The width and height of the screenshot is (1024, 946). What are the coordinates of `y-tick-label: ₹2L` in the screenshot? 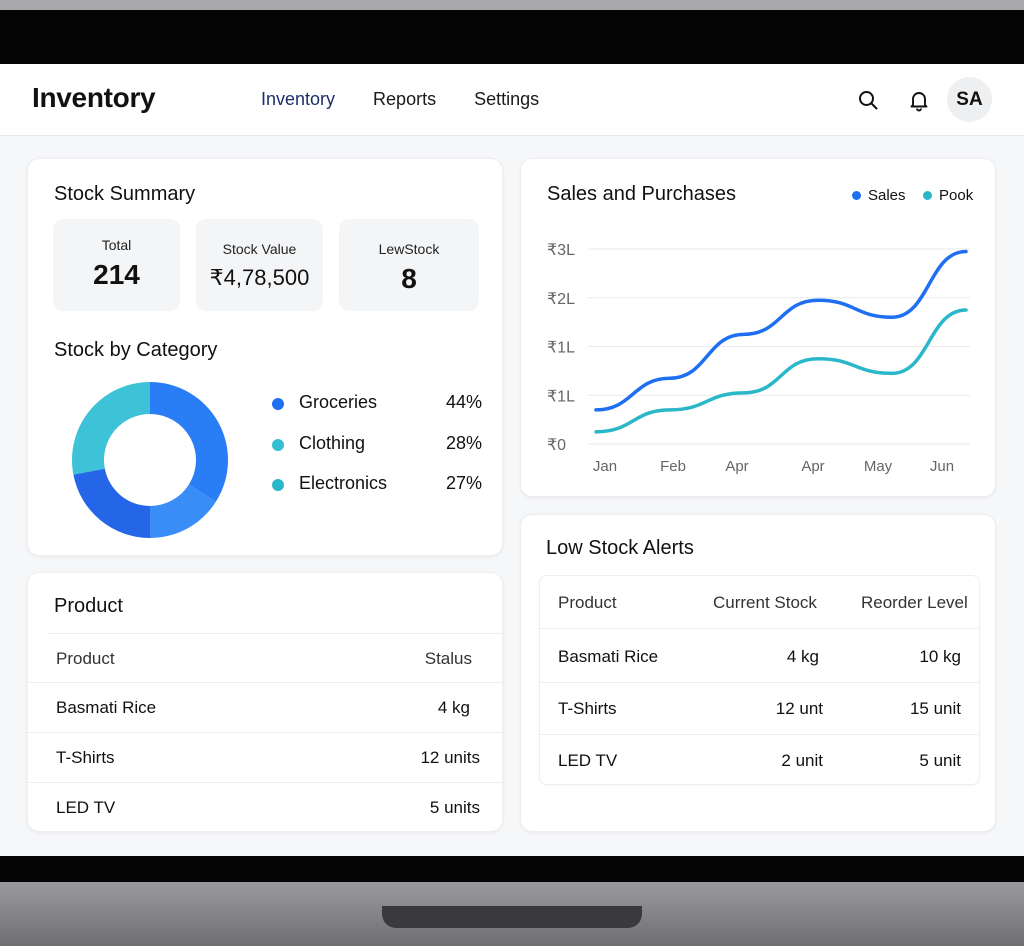 It's located at (561, 299).